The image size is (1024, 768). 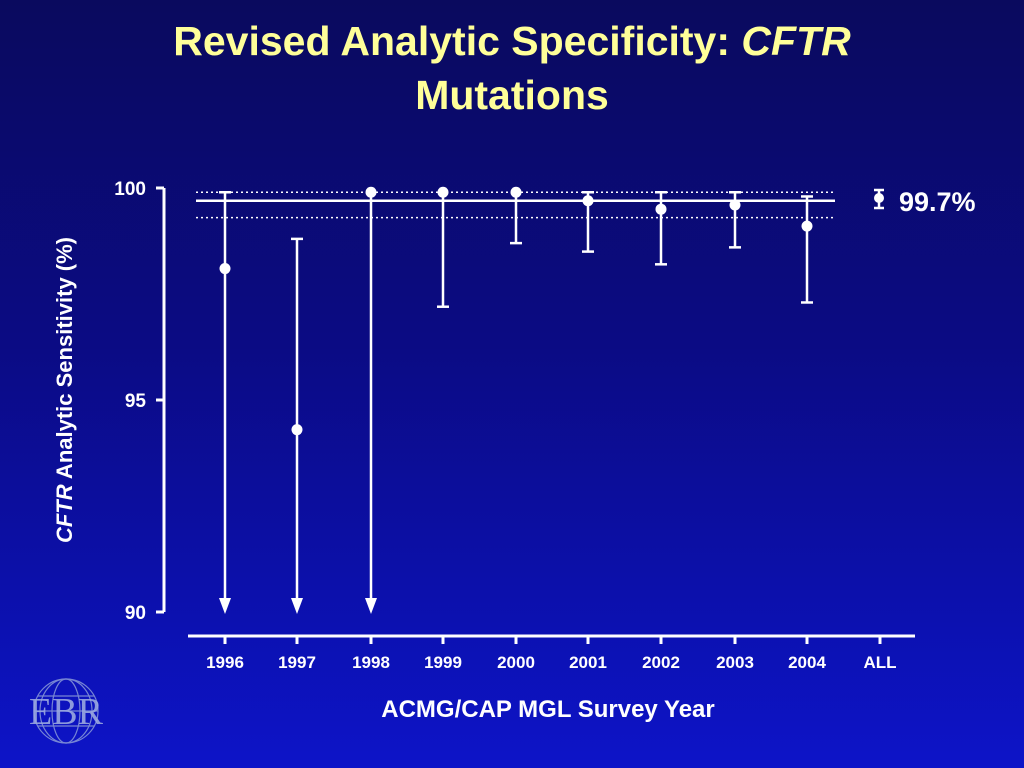 What do you see at coordinates (371, 192) in the screenshot?
I see `data-point-1998` at bounding box center [371, 192].